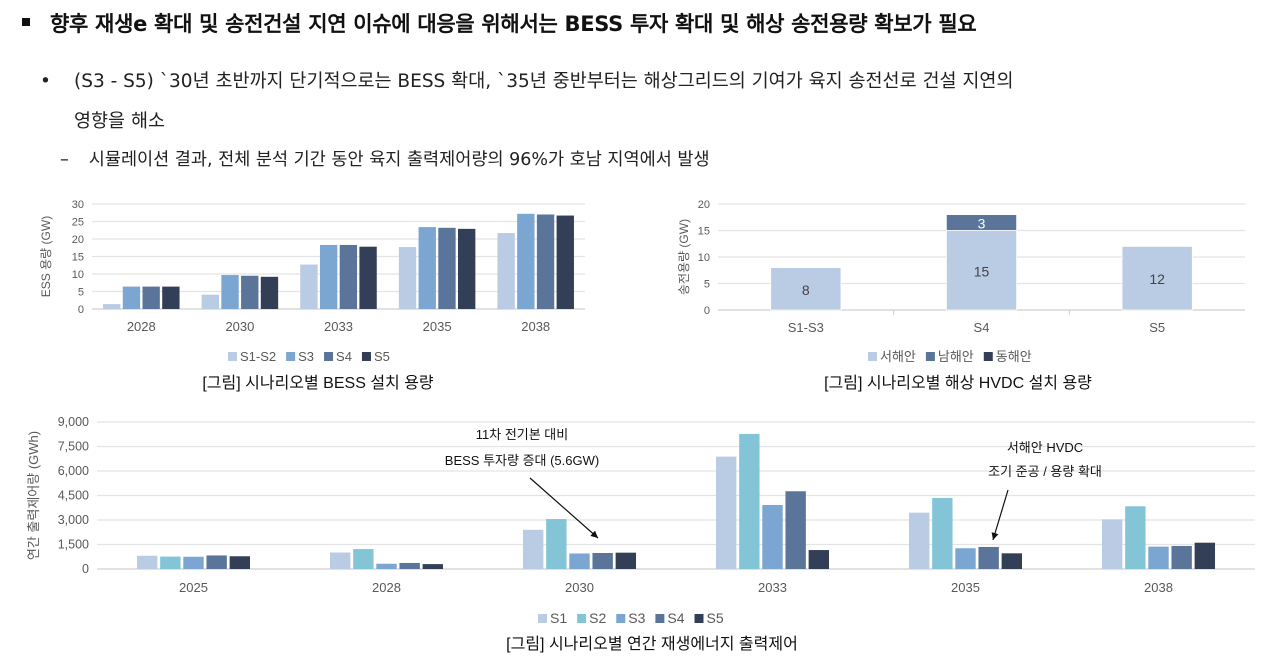 The image size is (1280, 658). Describe the element at coordinates (1045, 471) in the screenshot. I see `annotation-text: 조기 준공 / 용량 확대` at that location.